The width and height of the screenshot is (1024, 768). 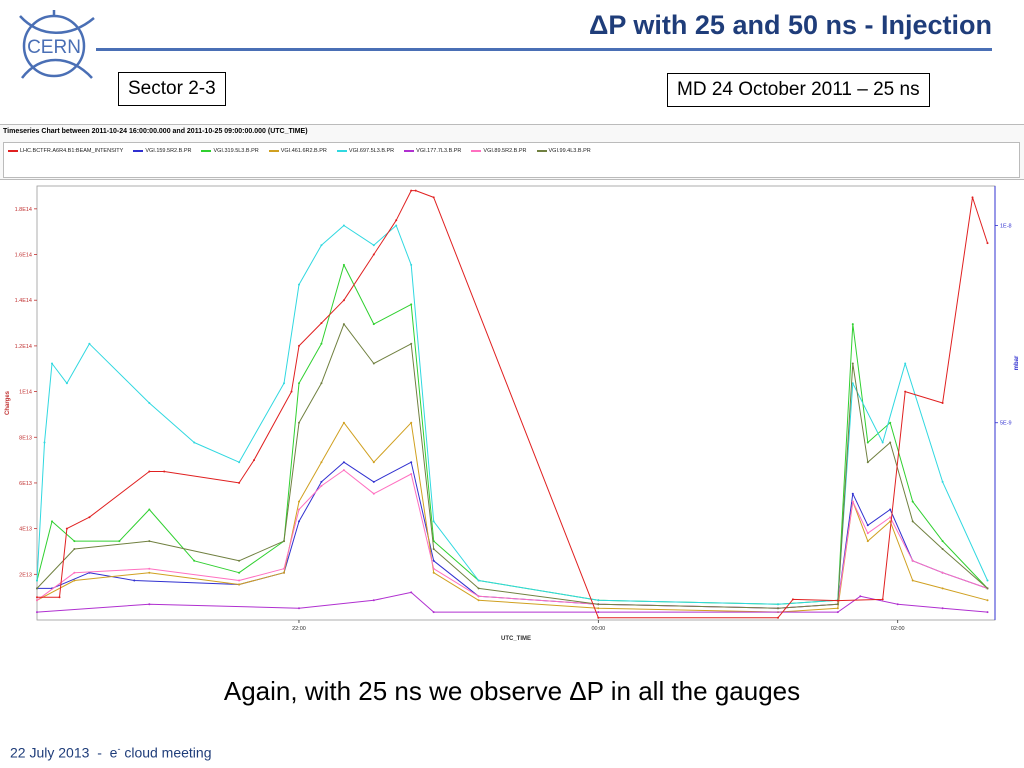 I want to click on y2-tick-label: 5E-9, so click(x=1006, y=424).